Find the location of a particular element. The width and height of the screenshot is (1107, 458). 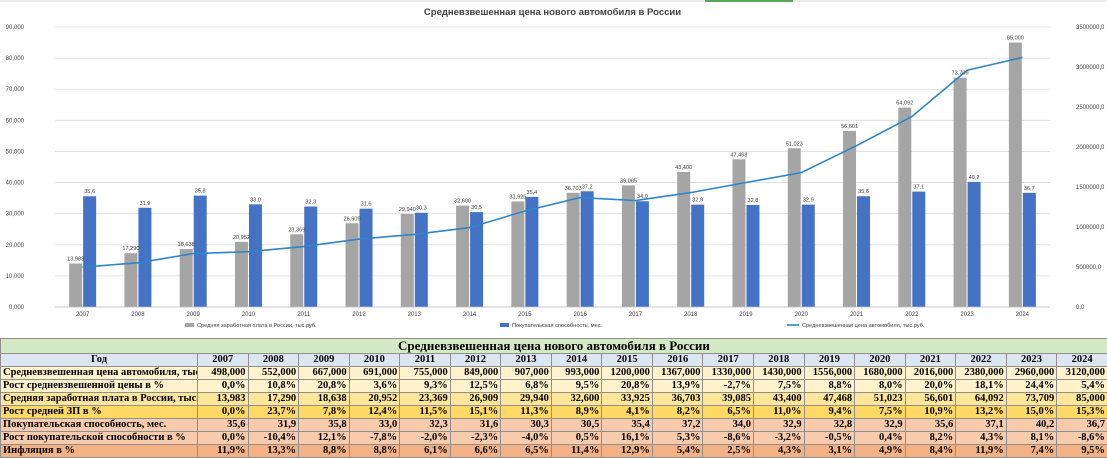

year-header-cell: 2012 is located at coordinates (475, 360).